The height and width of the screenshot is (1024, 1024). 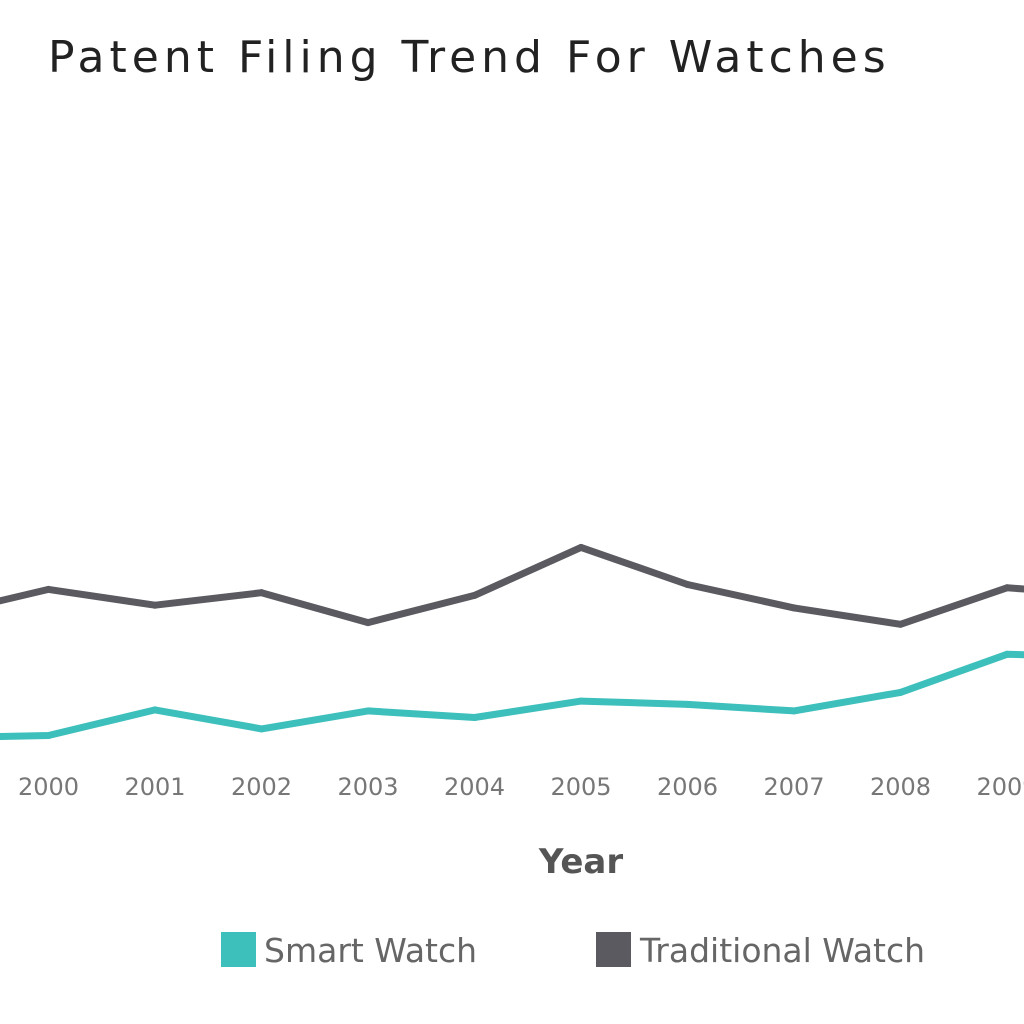 I want to click on x-tick-label-2000: 2000, so click(x=48, y=787).